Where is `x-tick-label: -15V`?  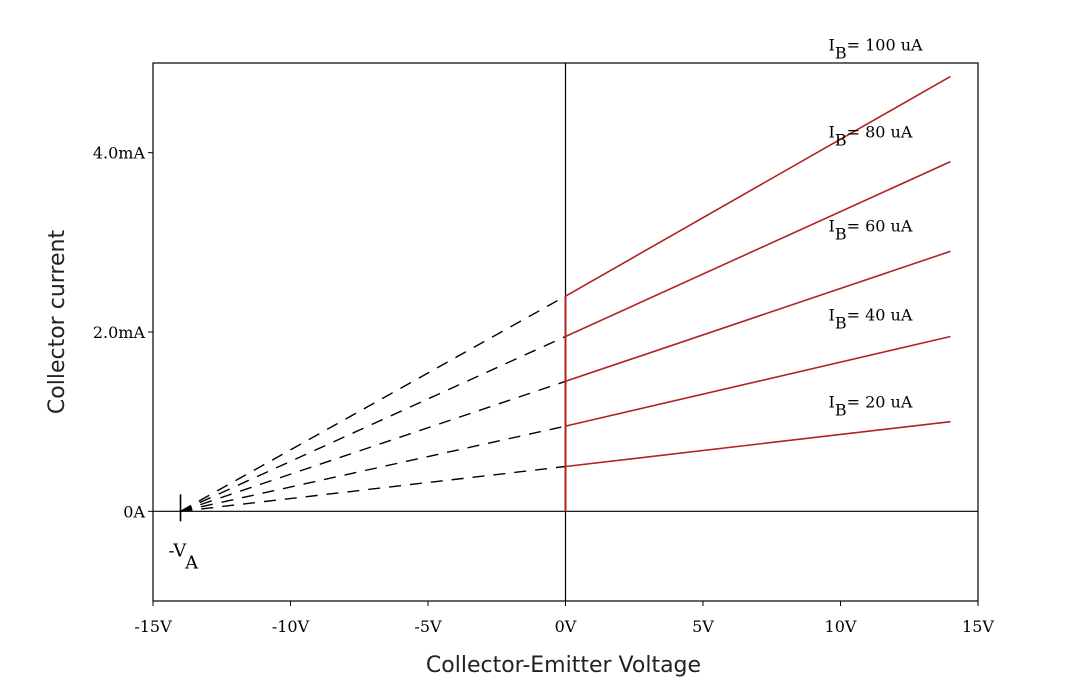
x-tick-label: -15V is located at coordinates (153, 626).